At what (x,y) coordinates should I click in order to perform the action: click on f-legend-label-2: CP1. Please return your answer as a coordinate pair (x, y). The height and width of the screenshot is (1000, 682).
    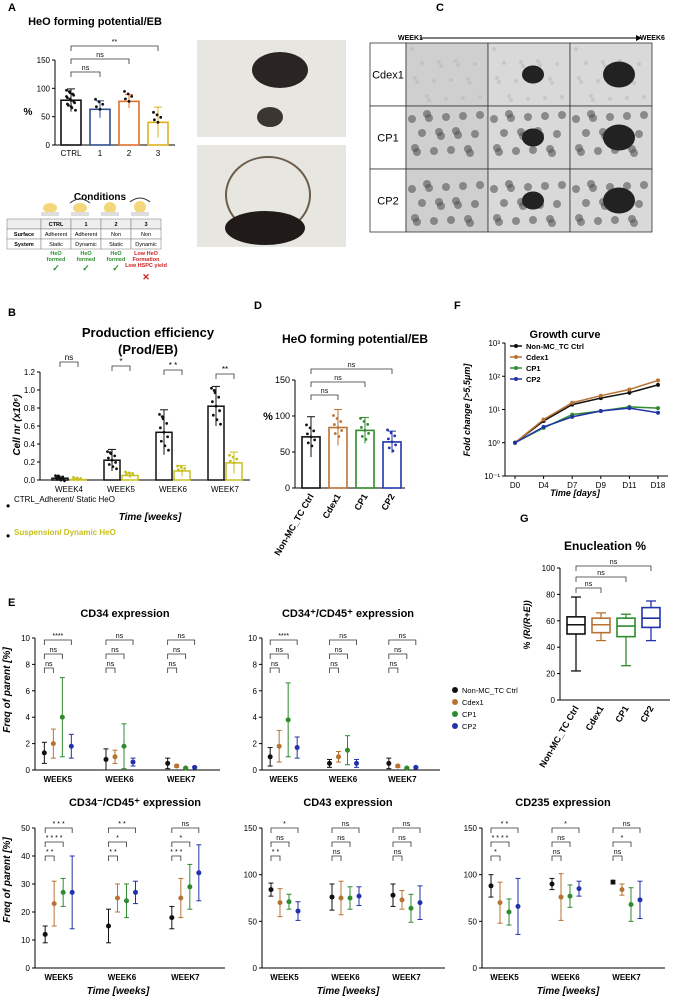
    Looking at the image, I should click on (533, 368).